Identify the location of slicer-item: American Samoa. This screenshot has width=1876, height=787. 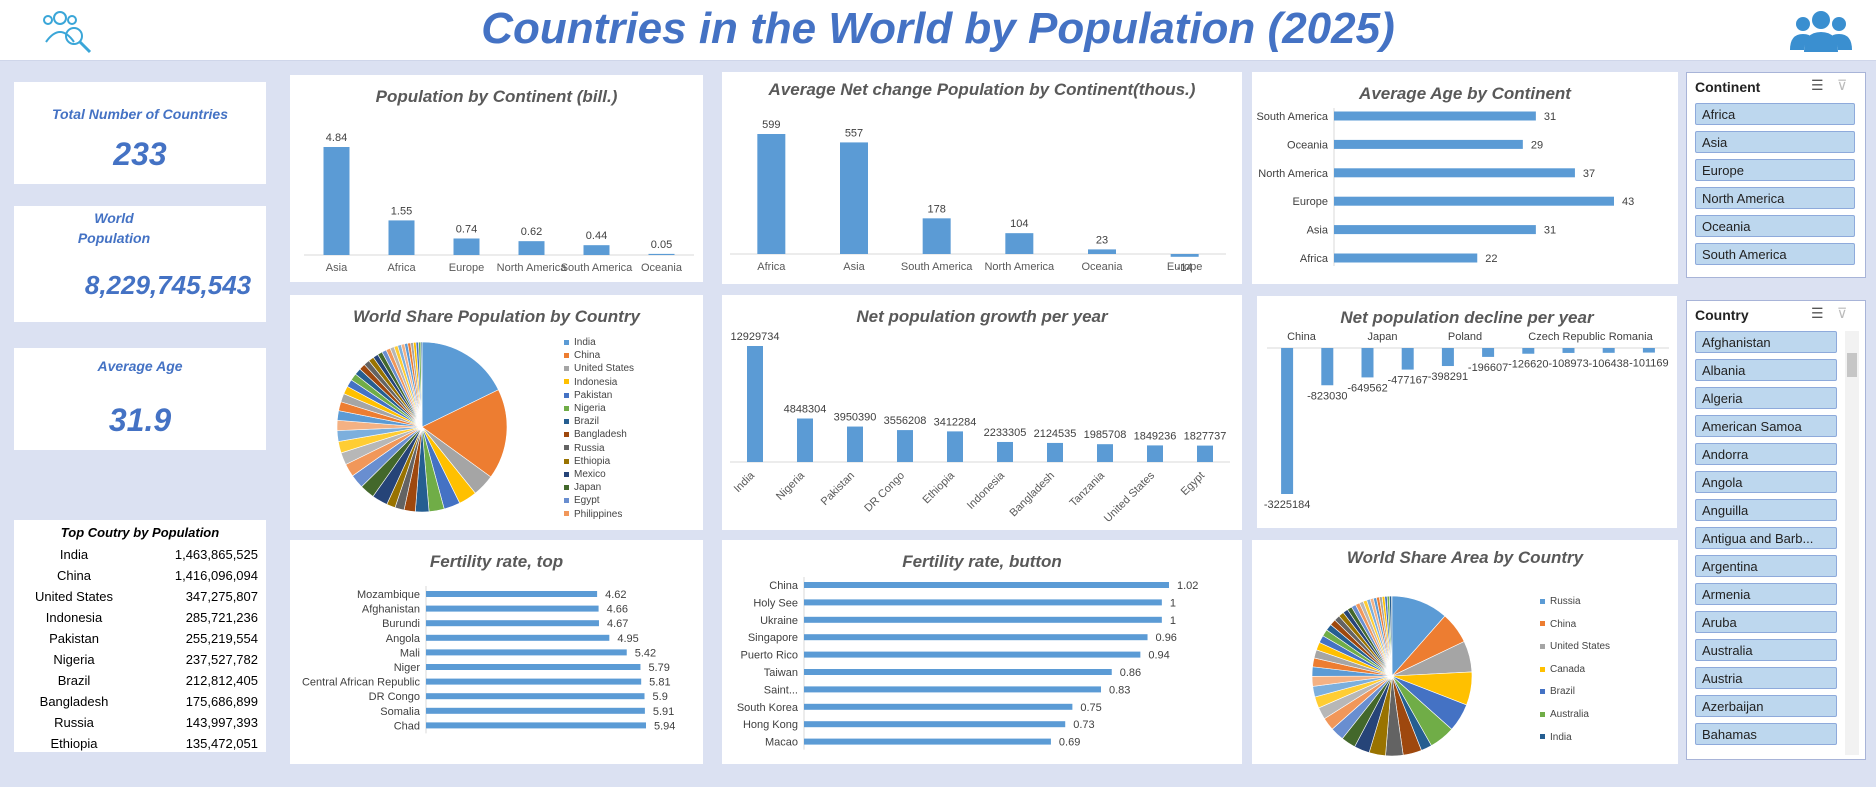
(1766, 426).